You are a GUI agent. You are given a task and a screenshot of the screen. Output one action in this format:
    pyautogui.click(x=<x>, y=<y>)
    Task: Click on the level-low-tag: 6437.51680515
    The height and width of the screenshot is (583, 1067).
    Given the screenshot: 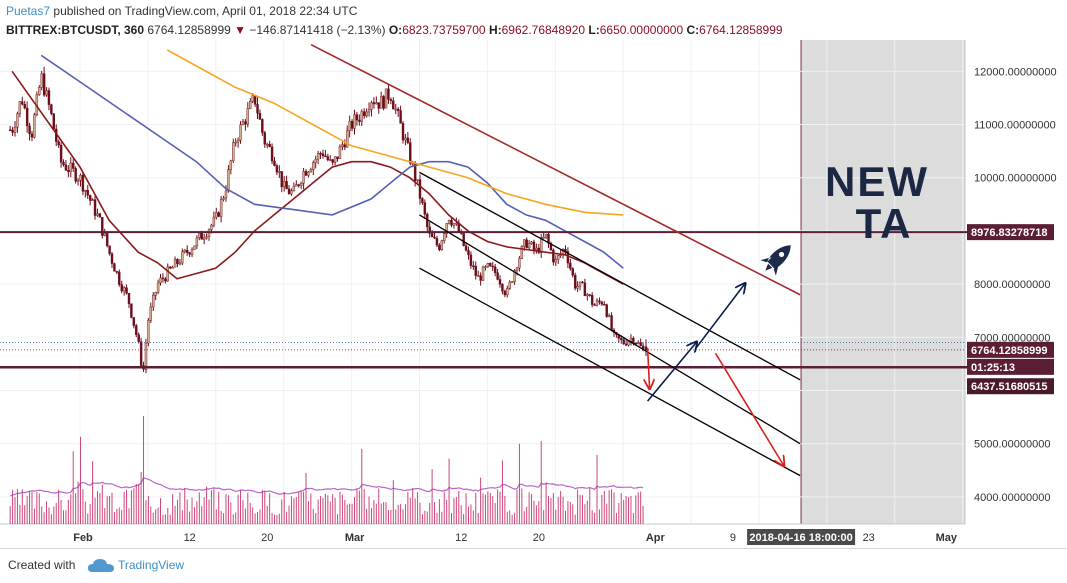 What is the action you would take?
    pyautogui.click(x=1009, y=387)
    